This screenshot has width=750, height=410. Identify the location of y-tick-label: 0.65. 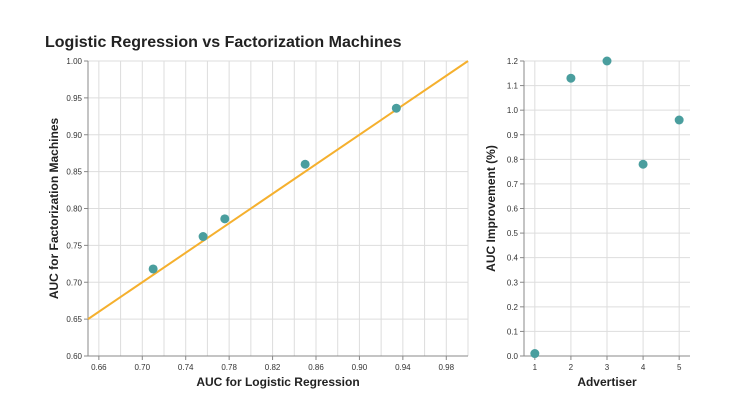
(74, 319).